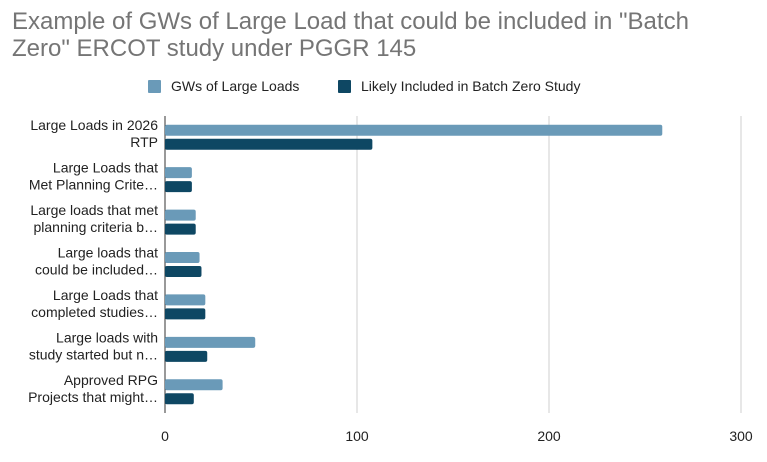 The image size is (767, 462). I want to click on y-tick-label-2-line-0: Large loads that met, so click(94, 210).